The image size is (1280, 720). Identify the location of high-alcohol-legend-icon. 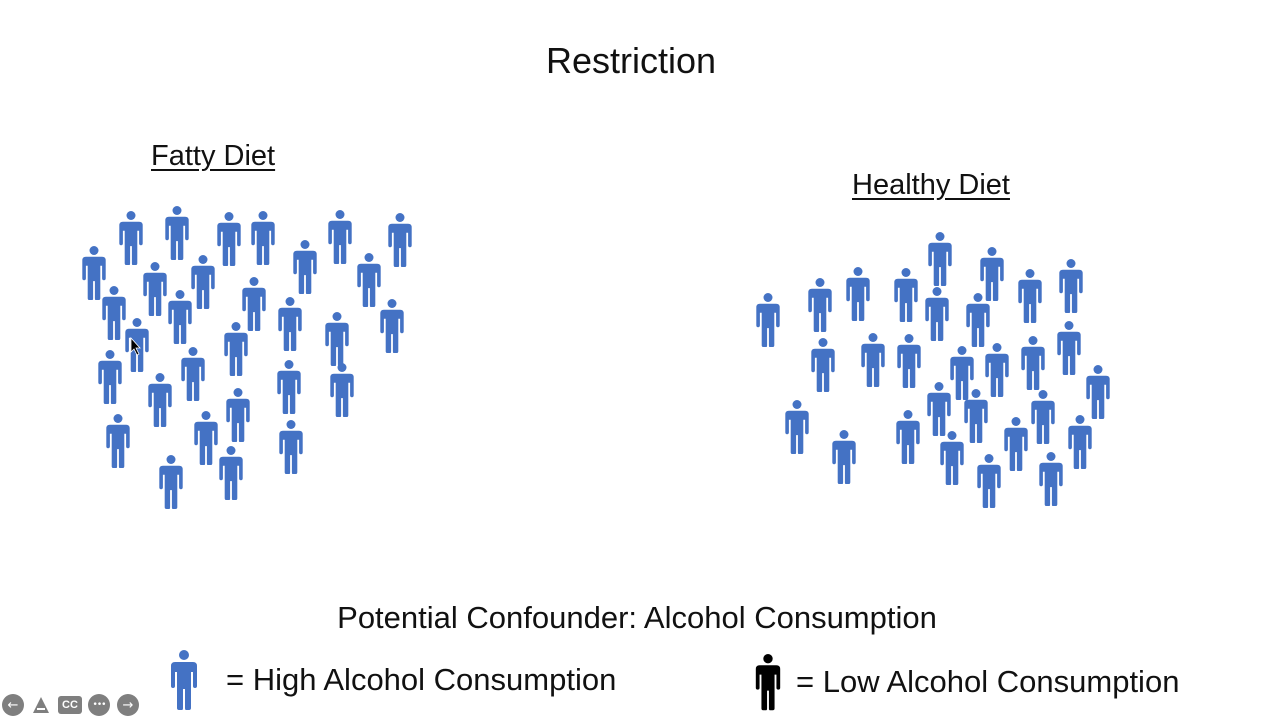
(184, 680).